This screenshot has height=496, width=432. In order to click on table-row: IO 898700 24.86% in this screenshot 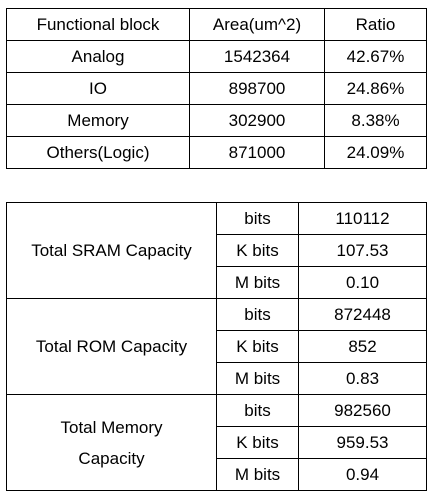, I will do `click(216, 88)`.